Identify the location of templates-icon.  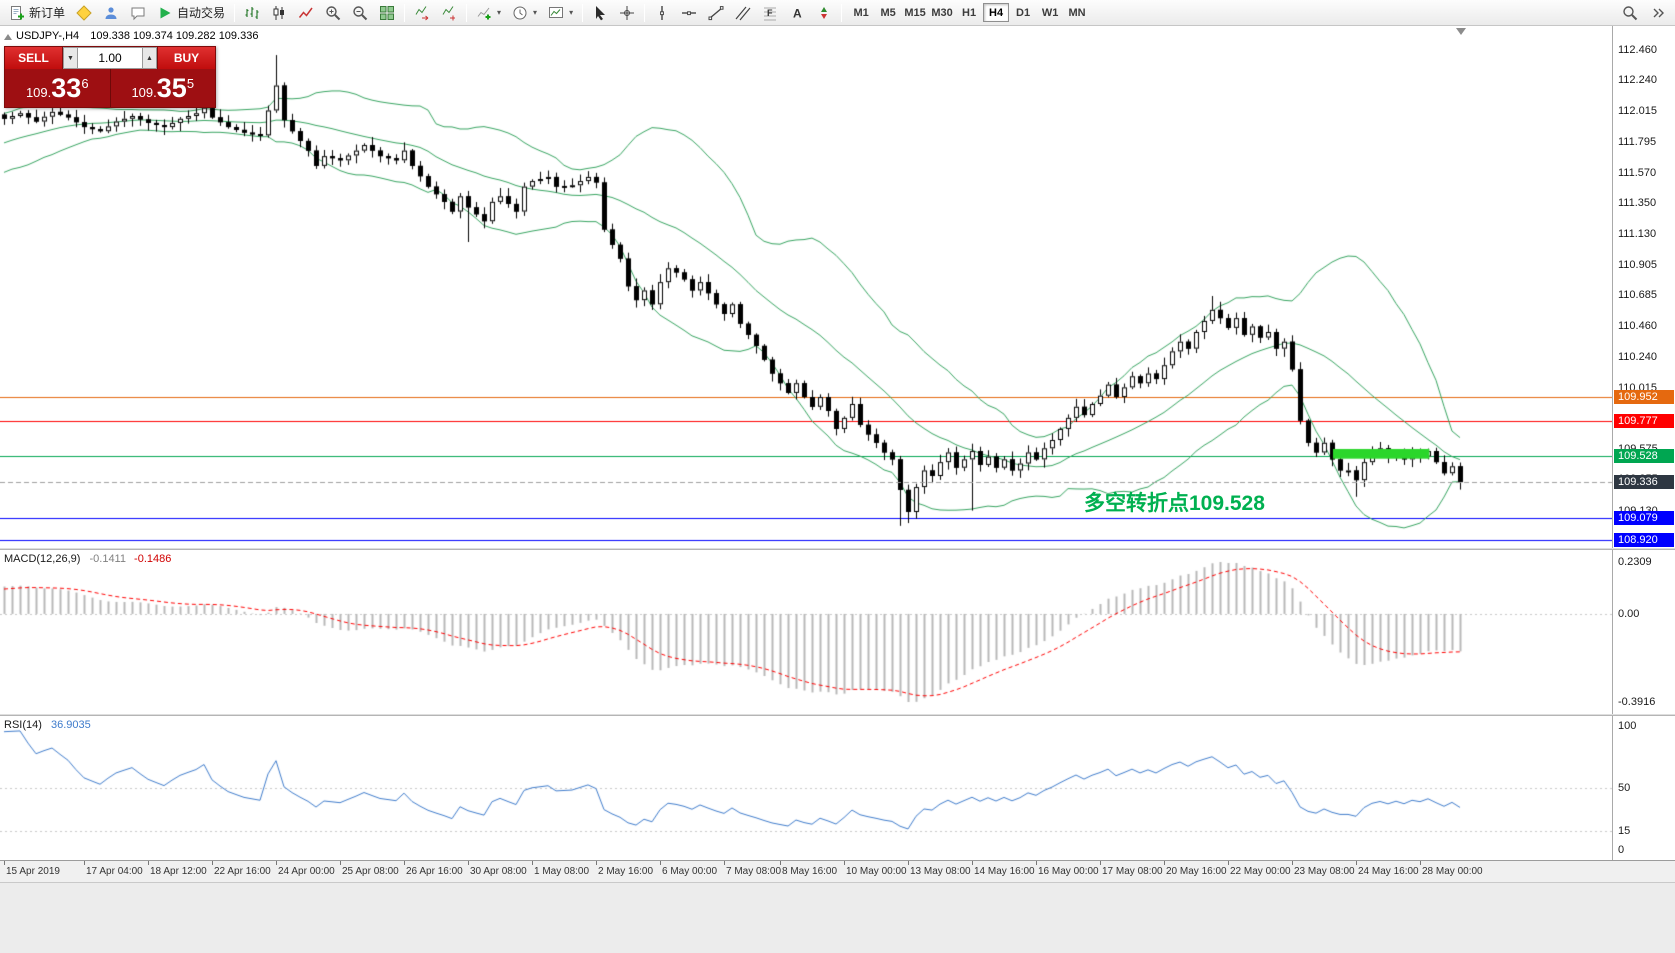
(556, 12).